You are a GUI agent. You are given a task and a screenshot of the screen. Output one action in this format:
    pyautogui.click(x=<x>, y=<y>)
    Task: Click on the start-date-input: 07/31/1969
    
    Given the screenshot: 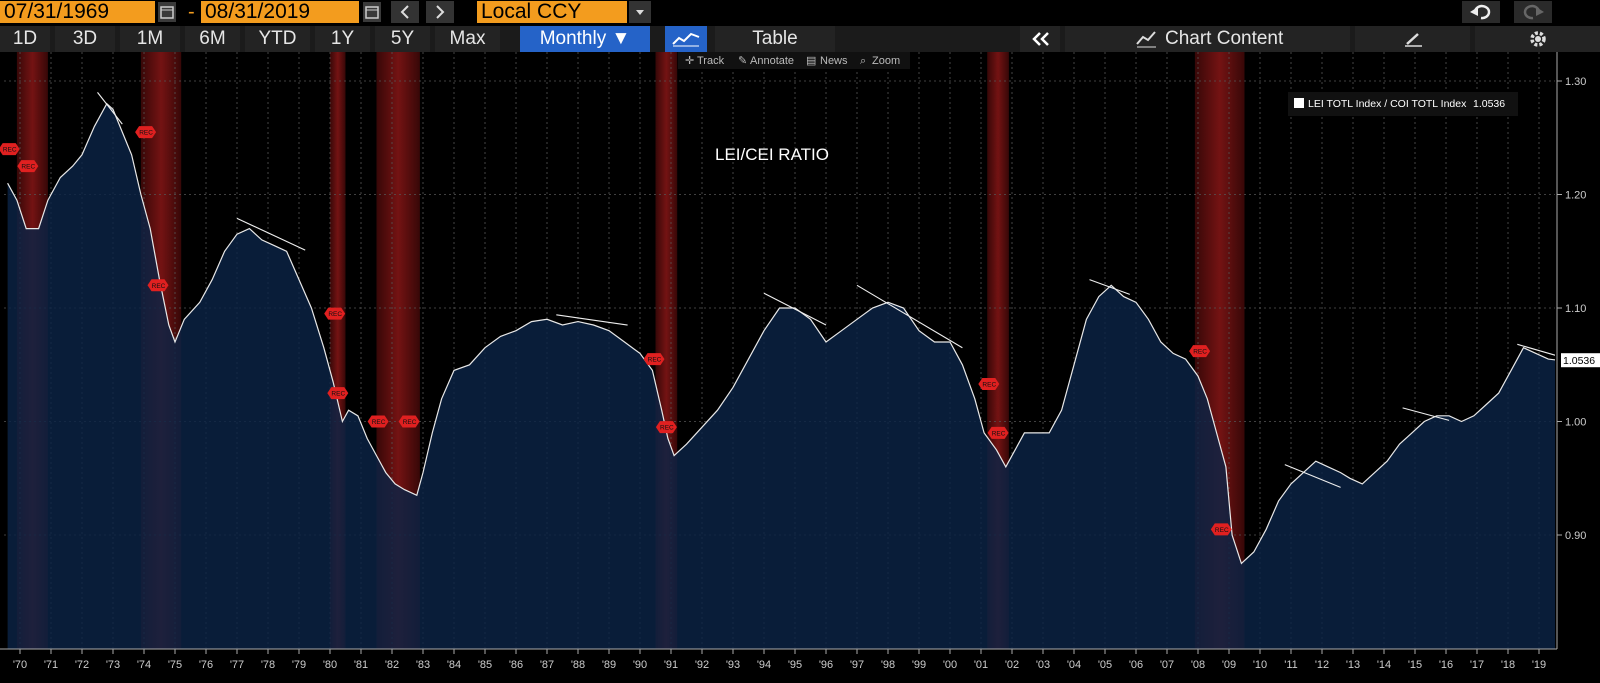 What is the action you would take?
    pyautogui.click(x=77, y=12)
    